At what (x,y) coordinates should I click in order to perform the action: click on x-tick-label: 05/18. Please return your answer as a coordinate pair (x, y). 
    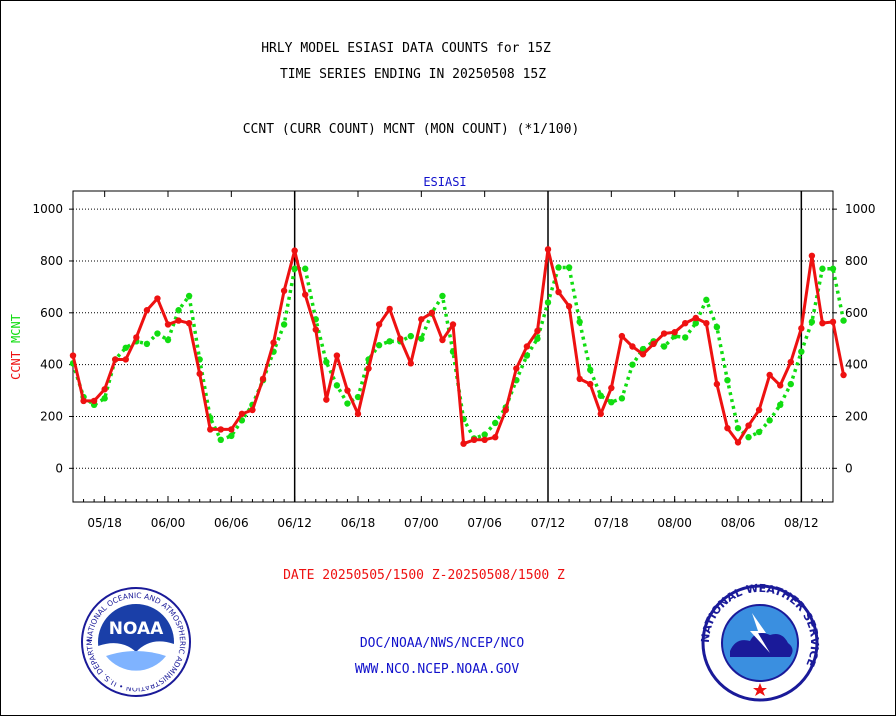
    Looking at the image, I should click on (104, 523).